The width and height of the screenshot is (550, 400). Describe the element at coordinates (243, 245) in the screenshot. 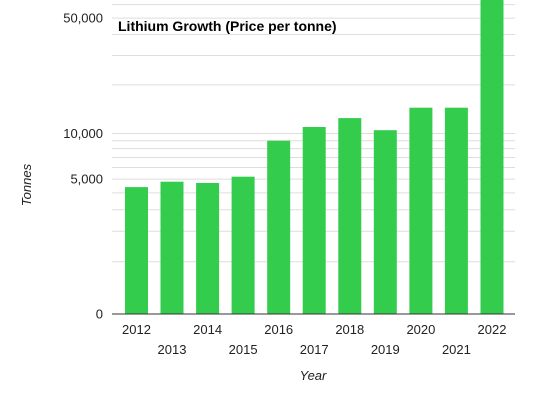

I see `bar-2015` at that location.